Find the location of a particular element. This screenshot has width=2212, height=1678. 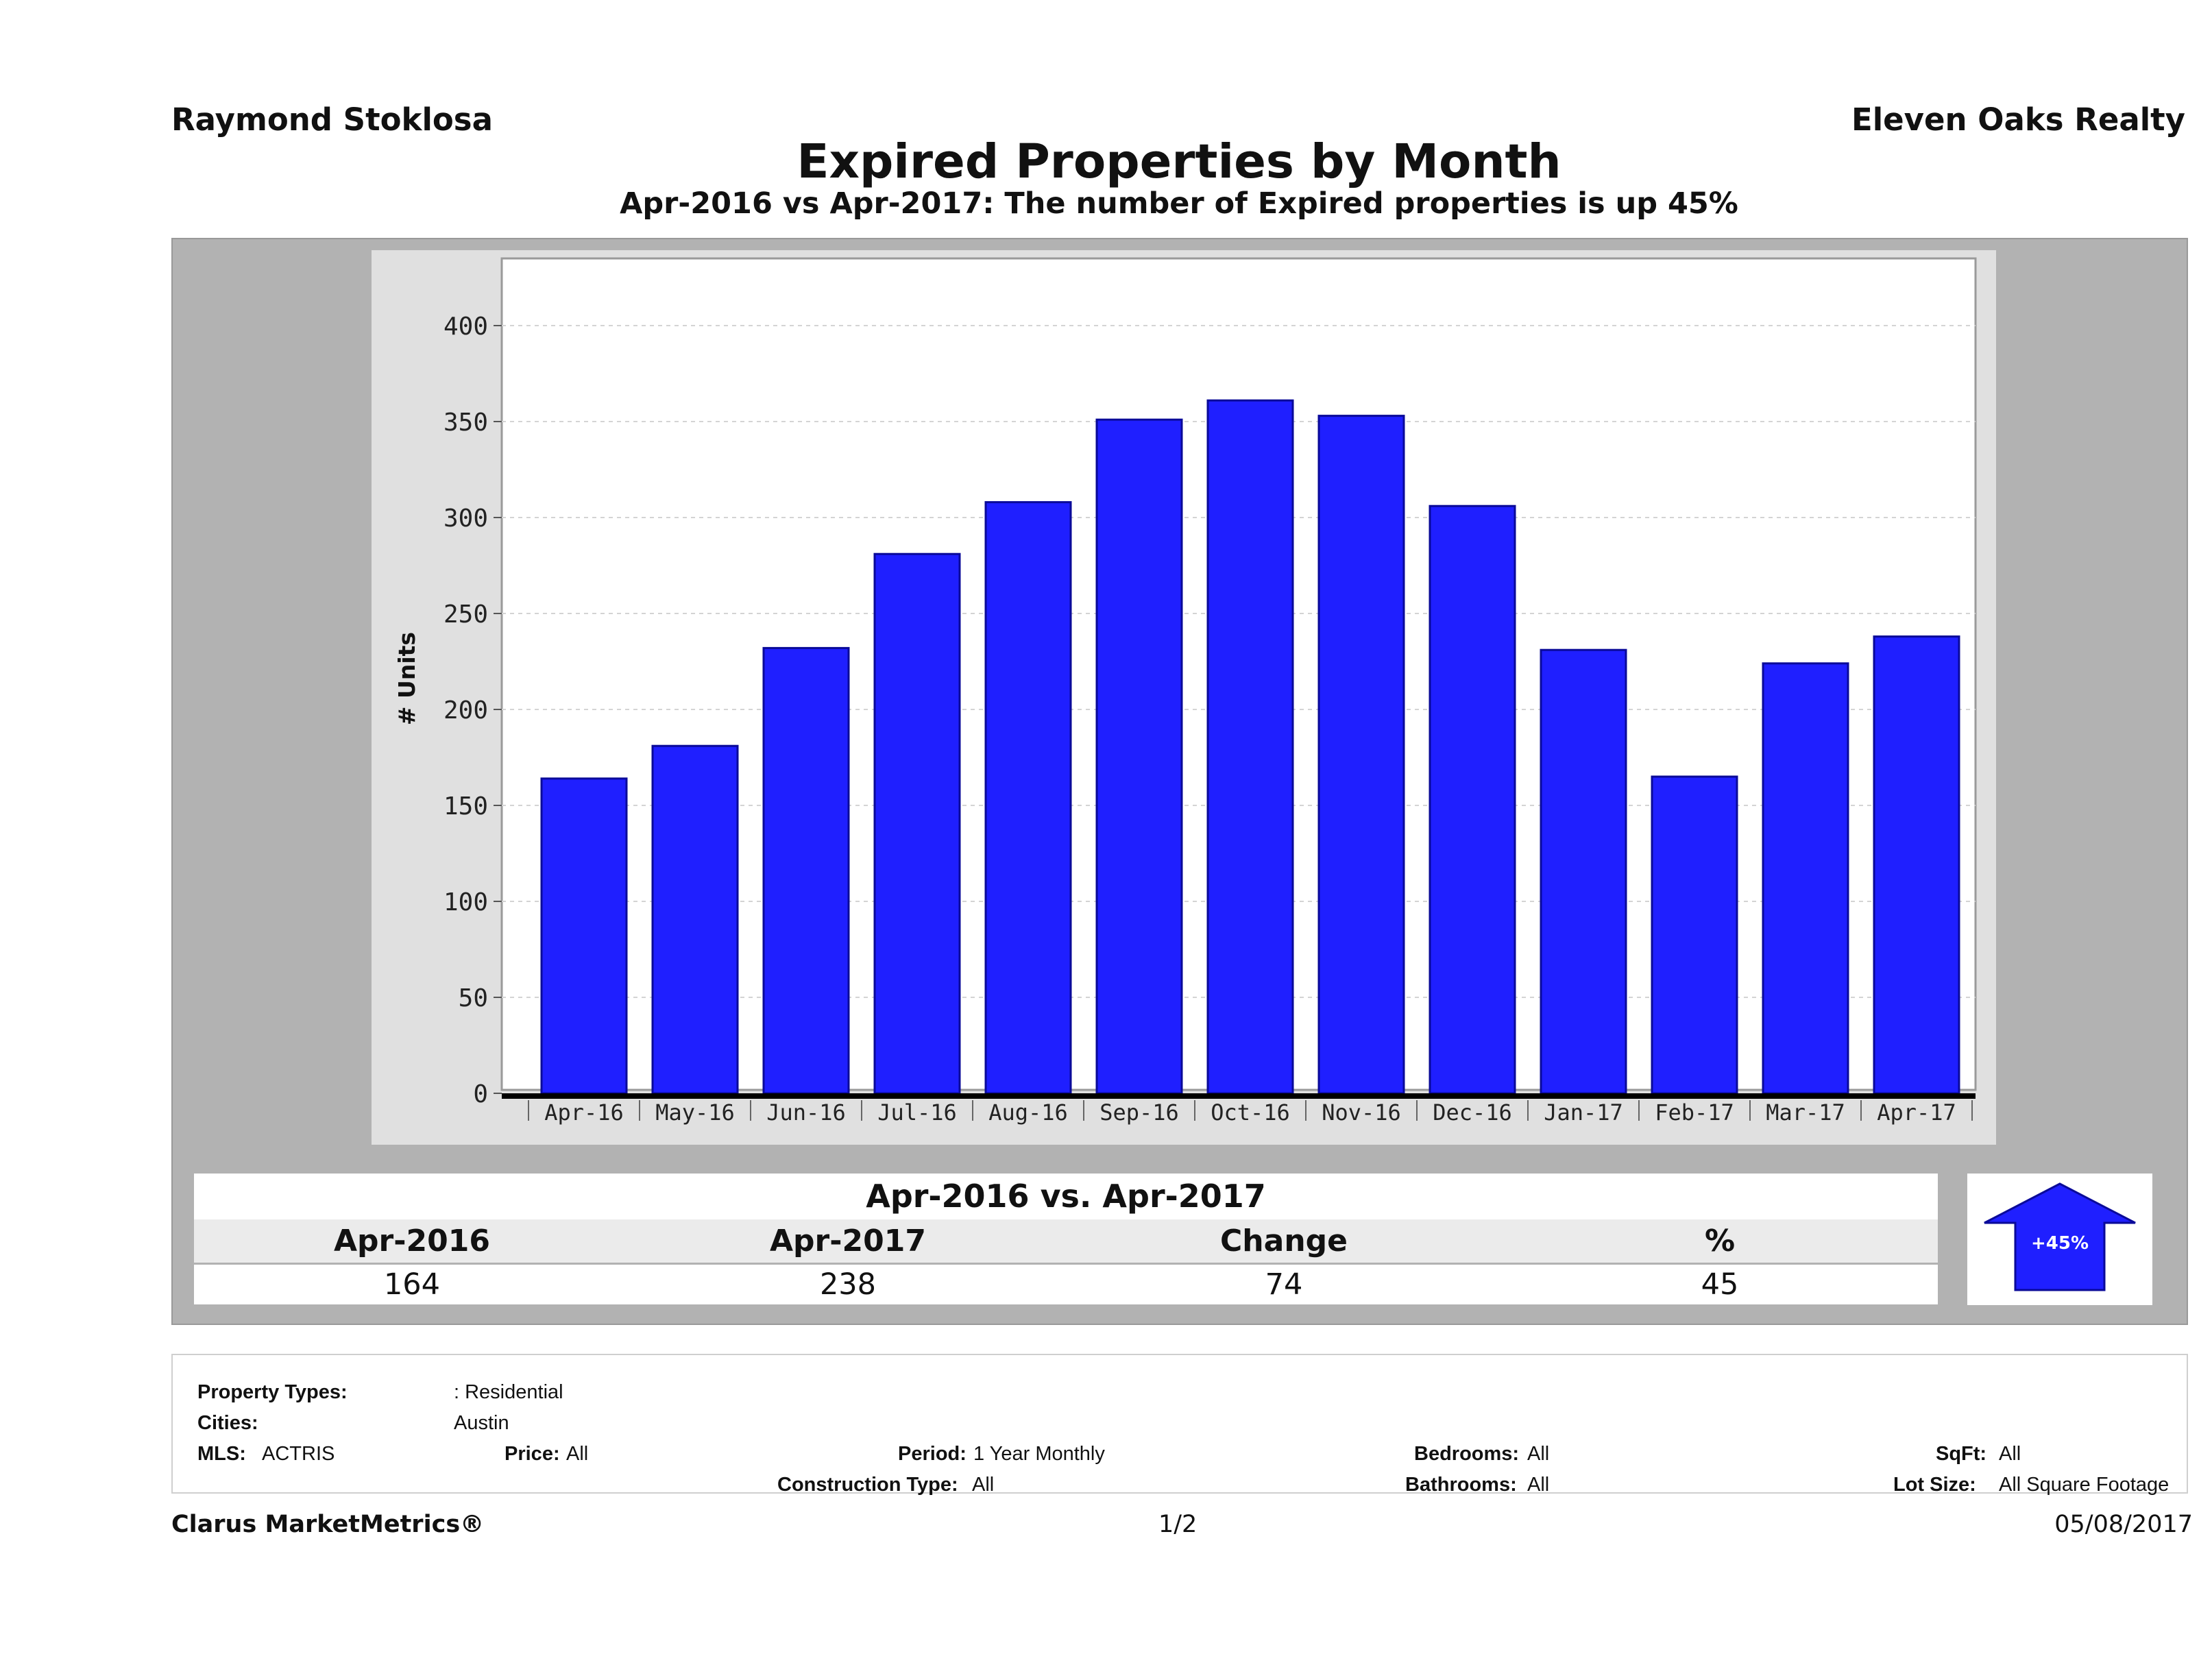

y-tick-label: 400 is located at coordinates (466, 327).